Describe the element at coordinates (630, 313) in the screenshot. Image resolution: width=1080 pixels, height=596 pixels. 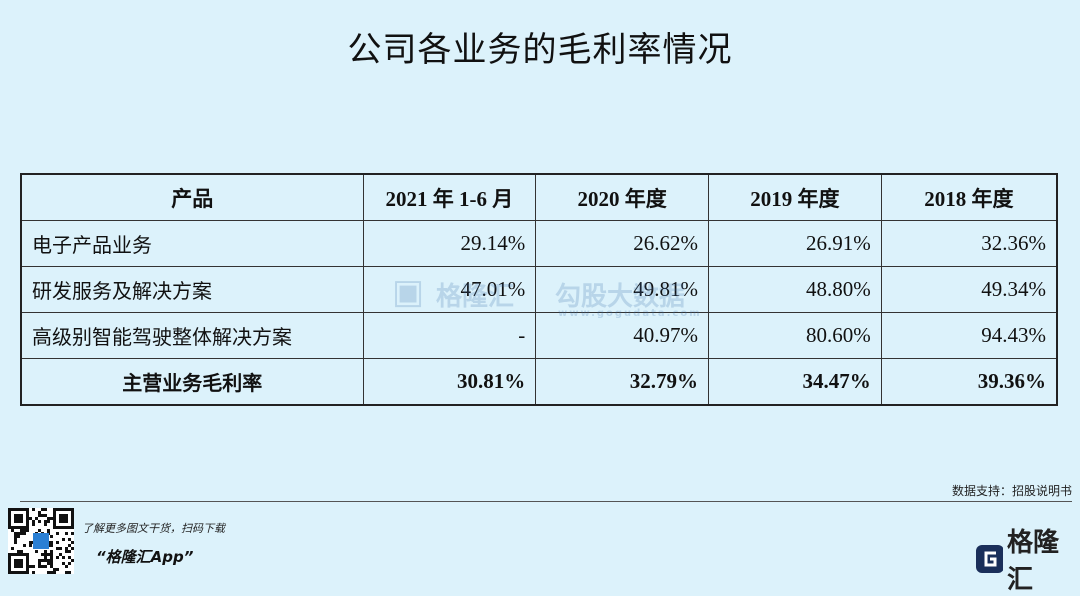
I see `watermark: www.gogudata.com` at that location.